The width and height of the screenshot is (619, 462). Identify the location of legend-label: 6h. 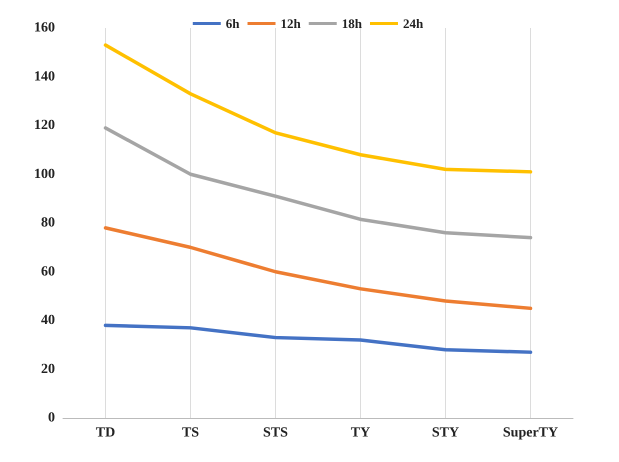
(233, 23).